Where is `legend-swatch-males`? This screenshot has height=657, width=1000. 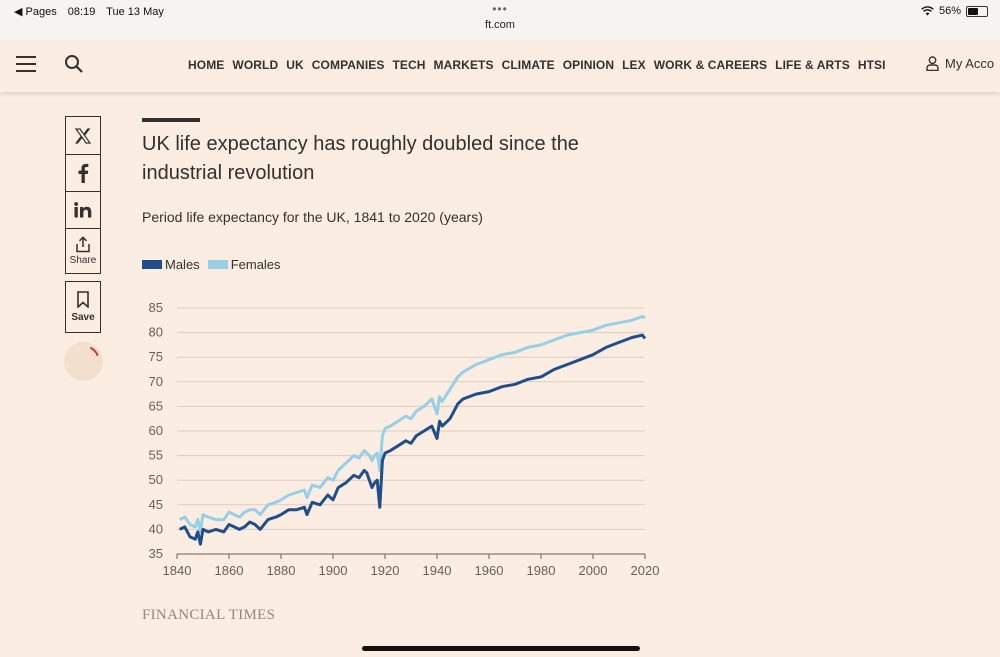 legend-swatch-males is located at coordinates (152, 264).